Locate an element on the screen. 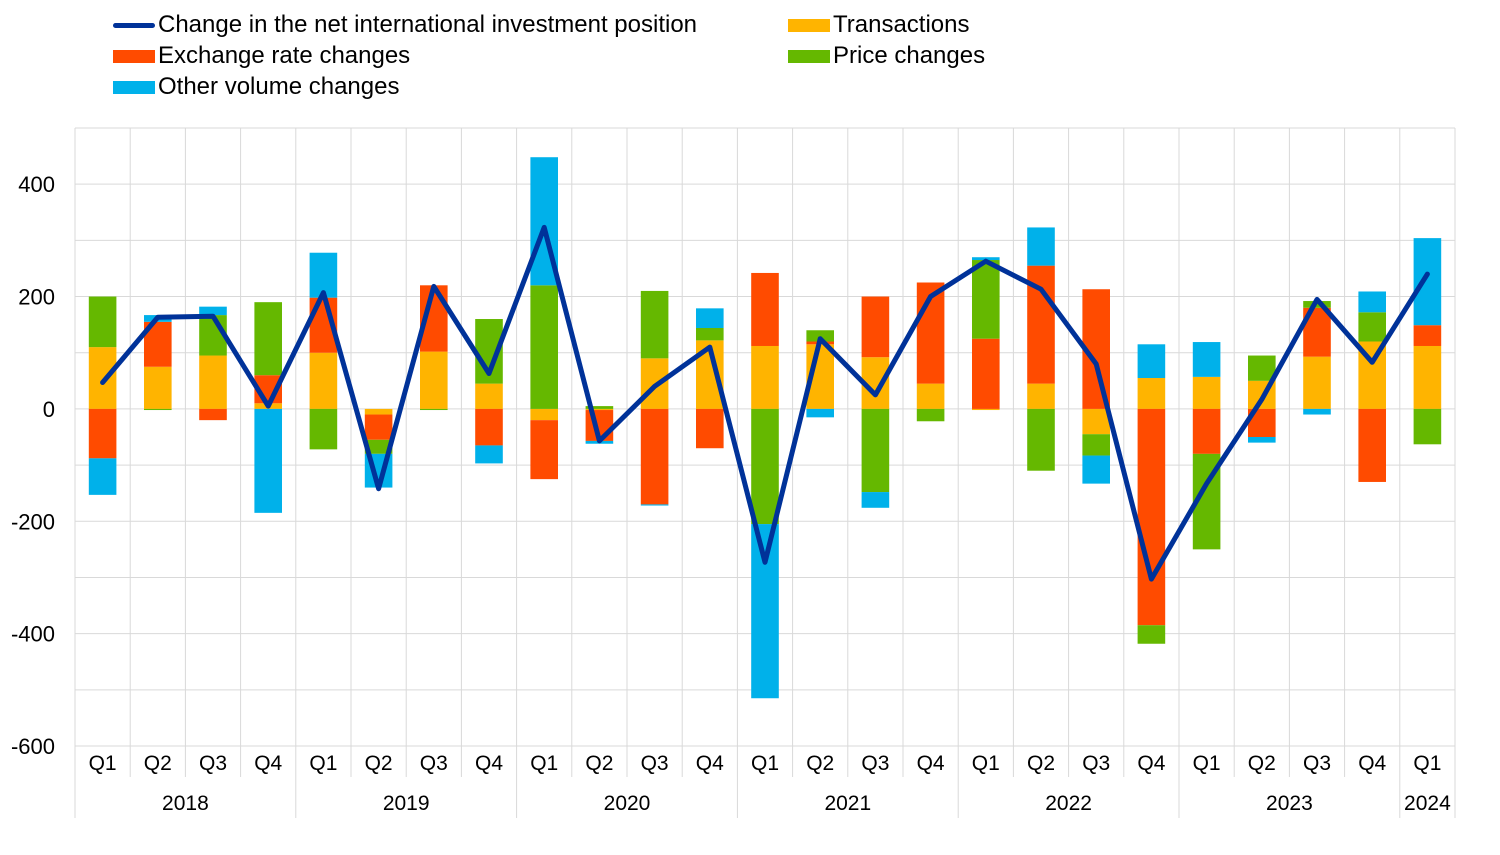  legend-item-price: Price changes is located at coordinates (886, 56).